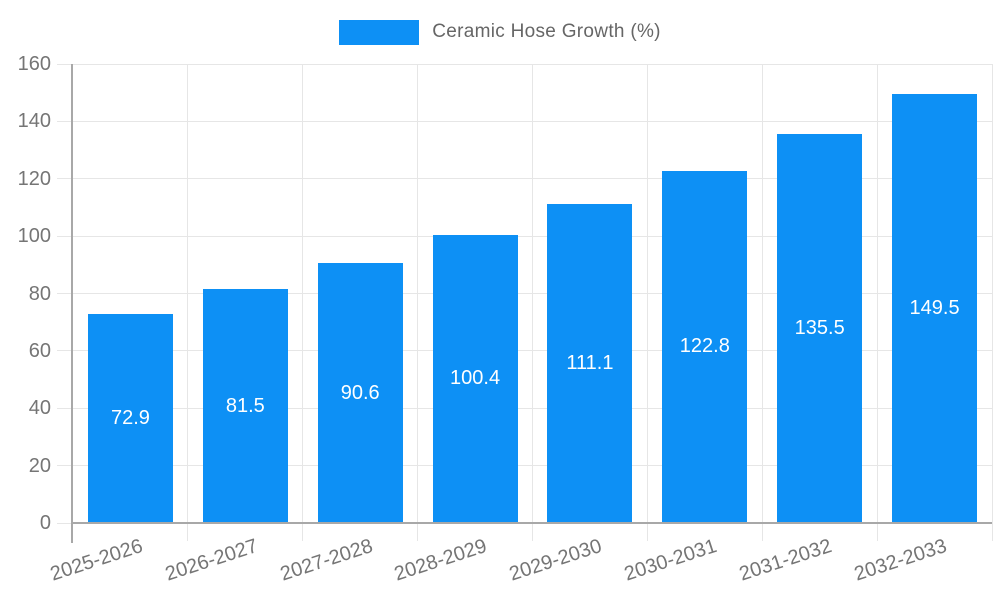 The image size is (1000, 600). I want to click on bar-2027-2028: 90.6, so click(360, 393).